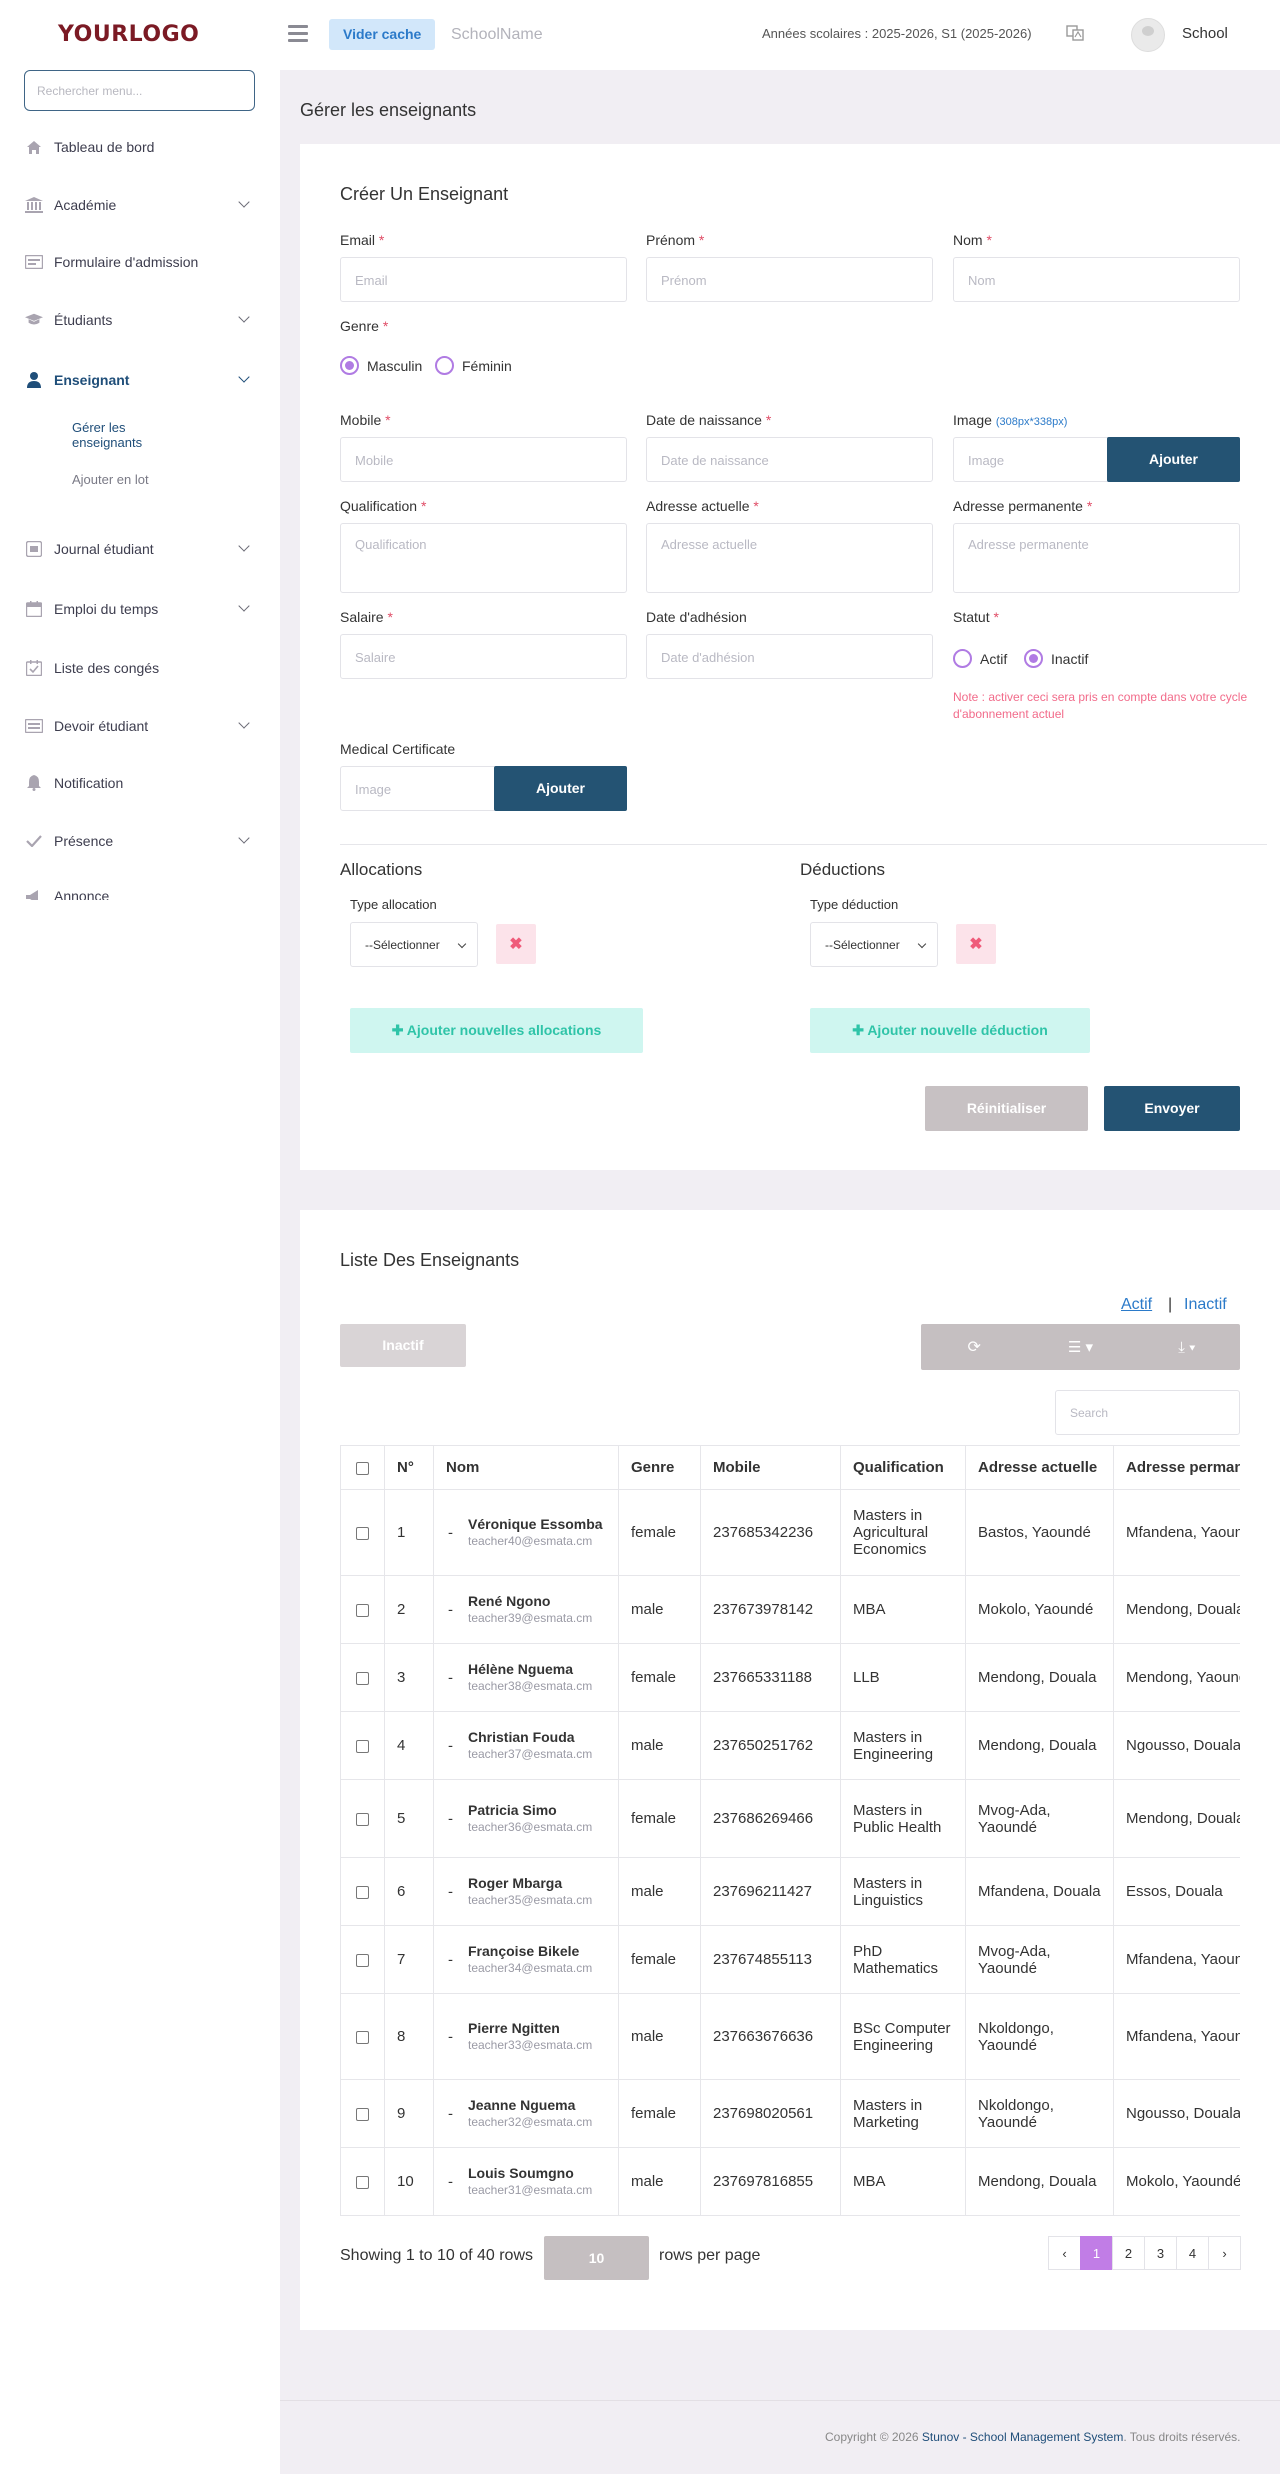 This screenshot has height=2474, width=1280. Describe the element at coordinates (381, 365) in the screenshot. I see `genre-male-radio: Masculin` at that location.